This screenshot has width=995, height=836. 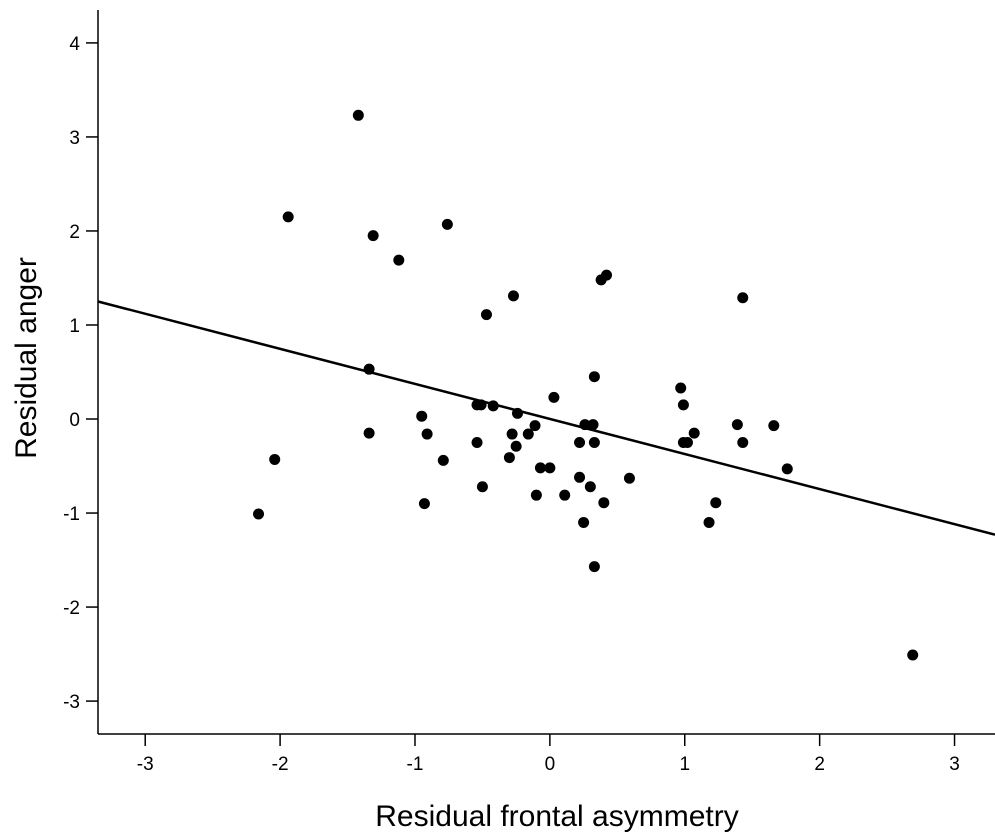 I want to click on y-tick-label: -2, so click(x=71, y=608).